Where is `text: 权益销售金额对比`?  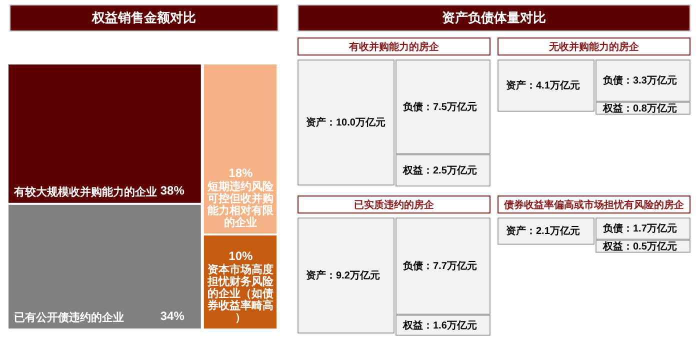
text: 权益销售金额对比 is located at coordinates (143, 17).